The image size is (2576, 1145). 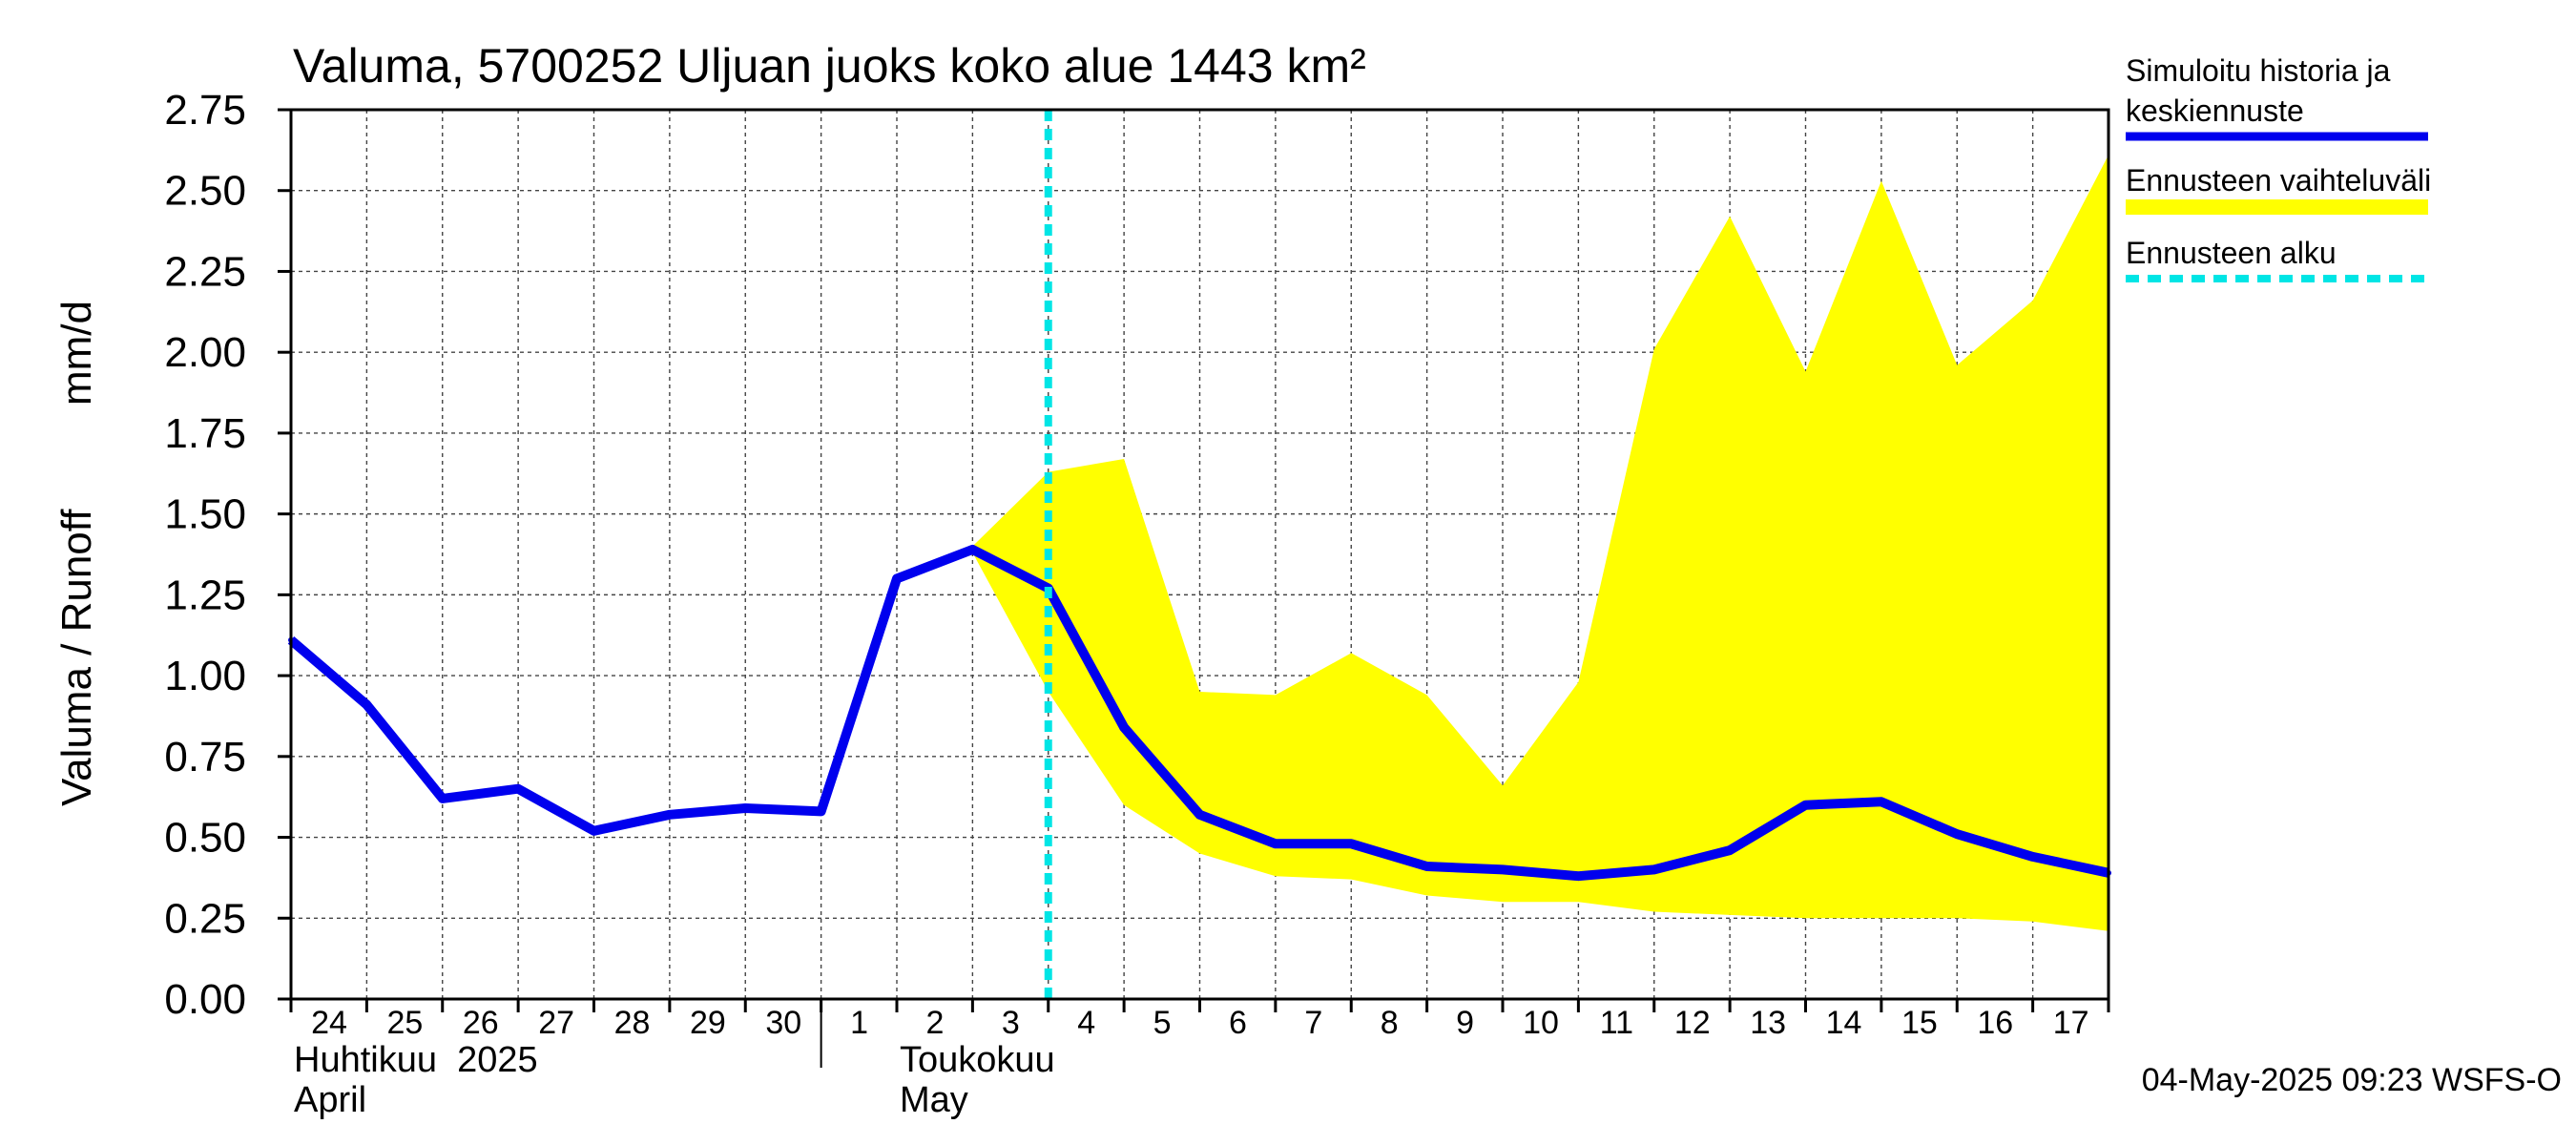 I want to click on x-tick-label: 10, so click(x=1541, y=1023).